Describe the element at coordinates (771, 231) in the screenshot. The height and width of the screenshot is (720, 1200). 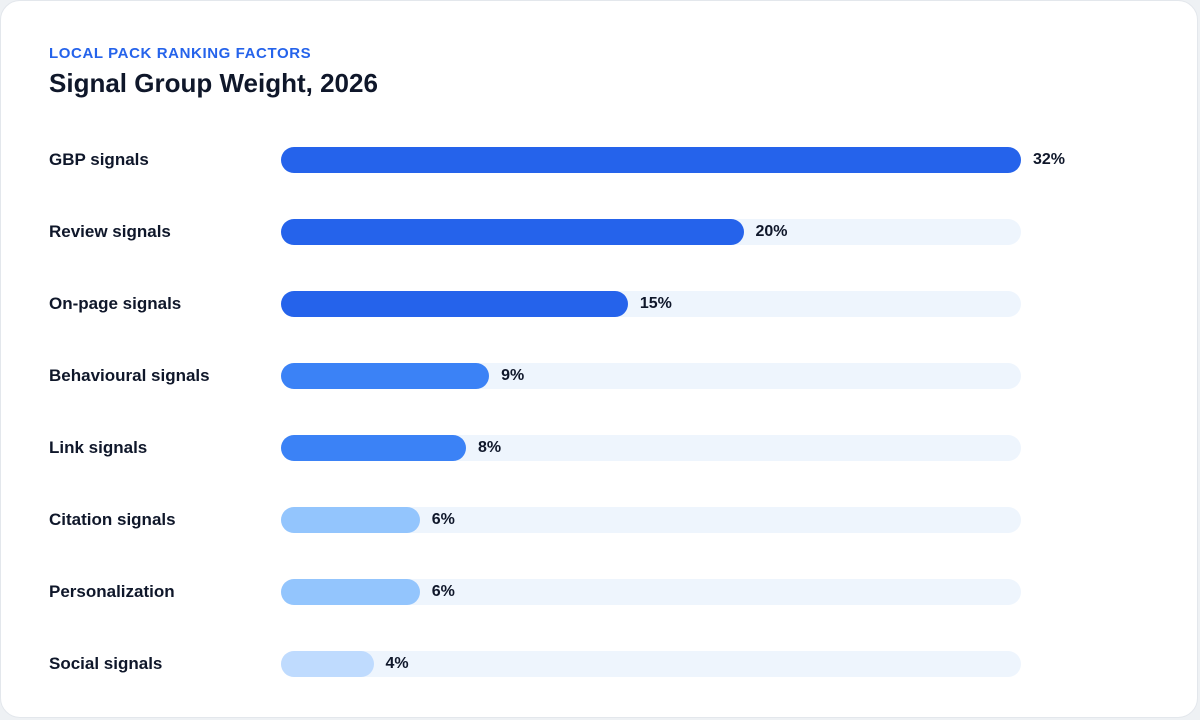
I see `value-label-review-signals: 20%` at that location.